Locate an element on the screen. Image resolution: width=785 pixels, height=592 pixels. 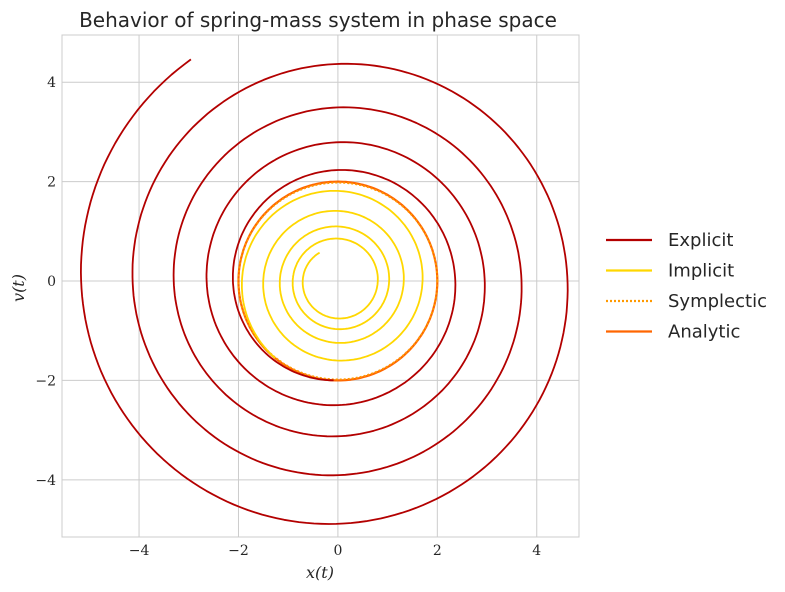
y-tick-label: −2 is located at coordinates (45, 381).